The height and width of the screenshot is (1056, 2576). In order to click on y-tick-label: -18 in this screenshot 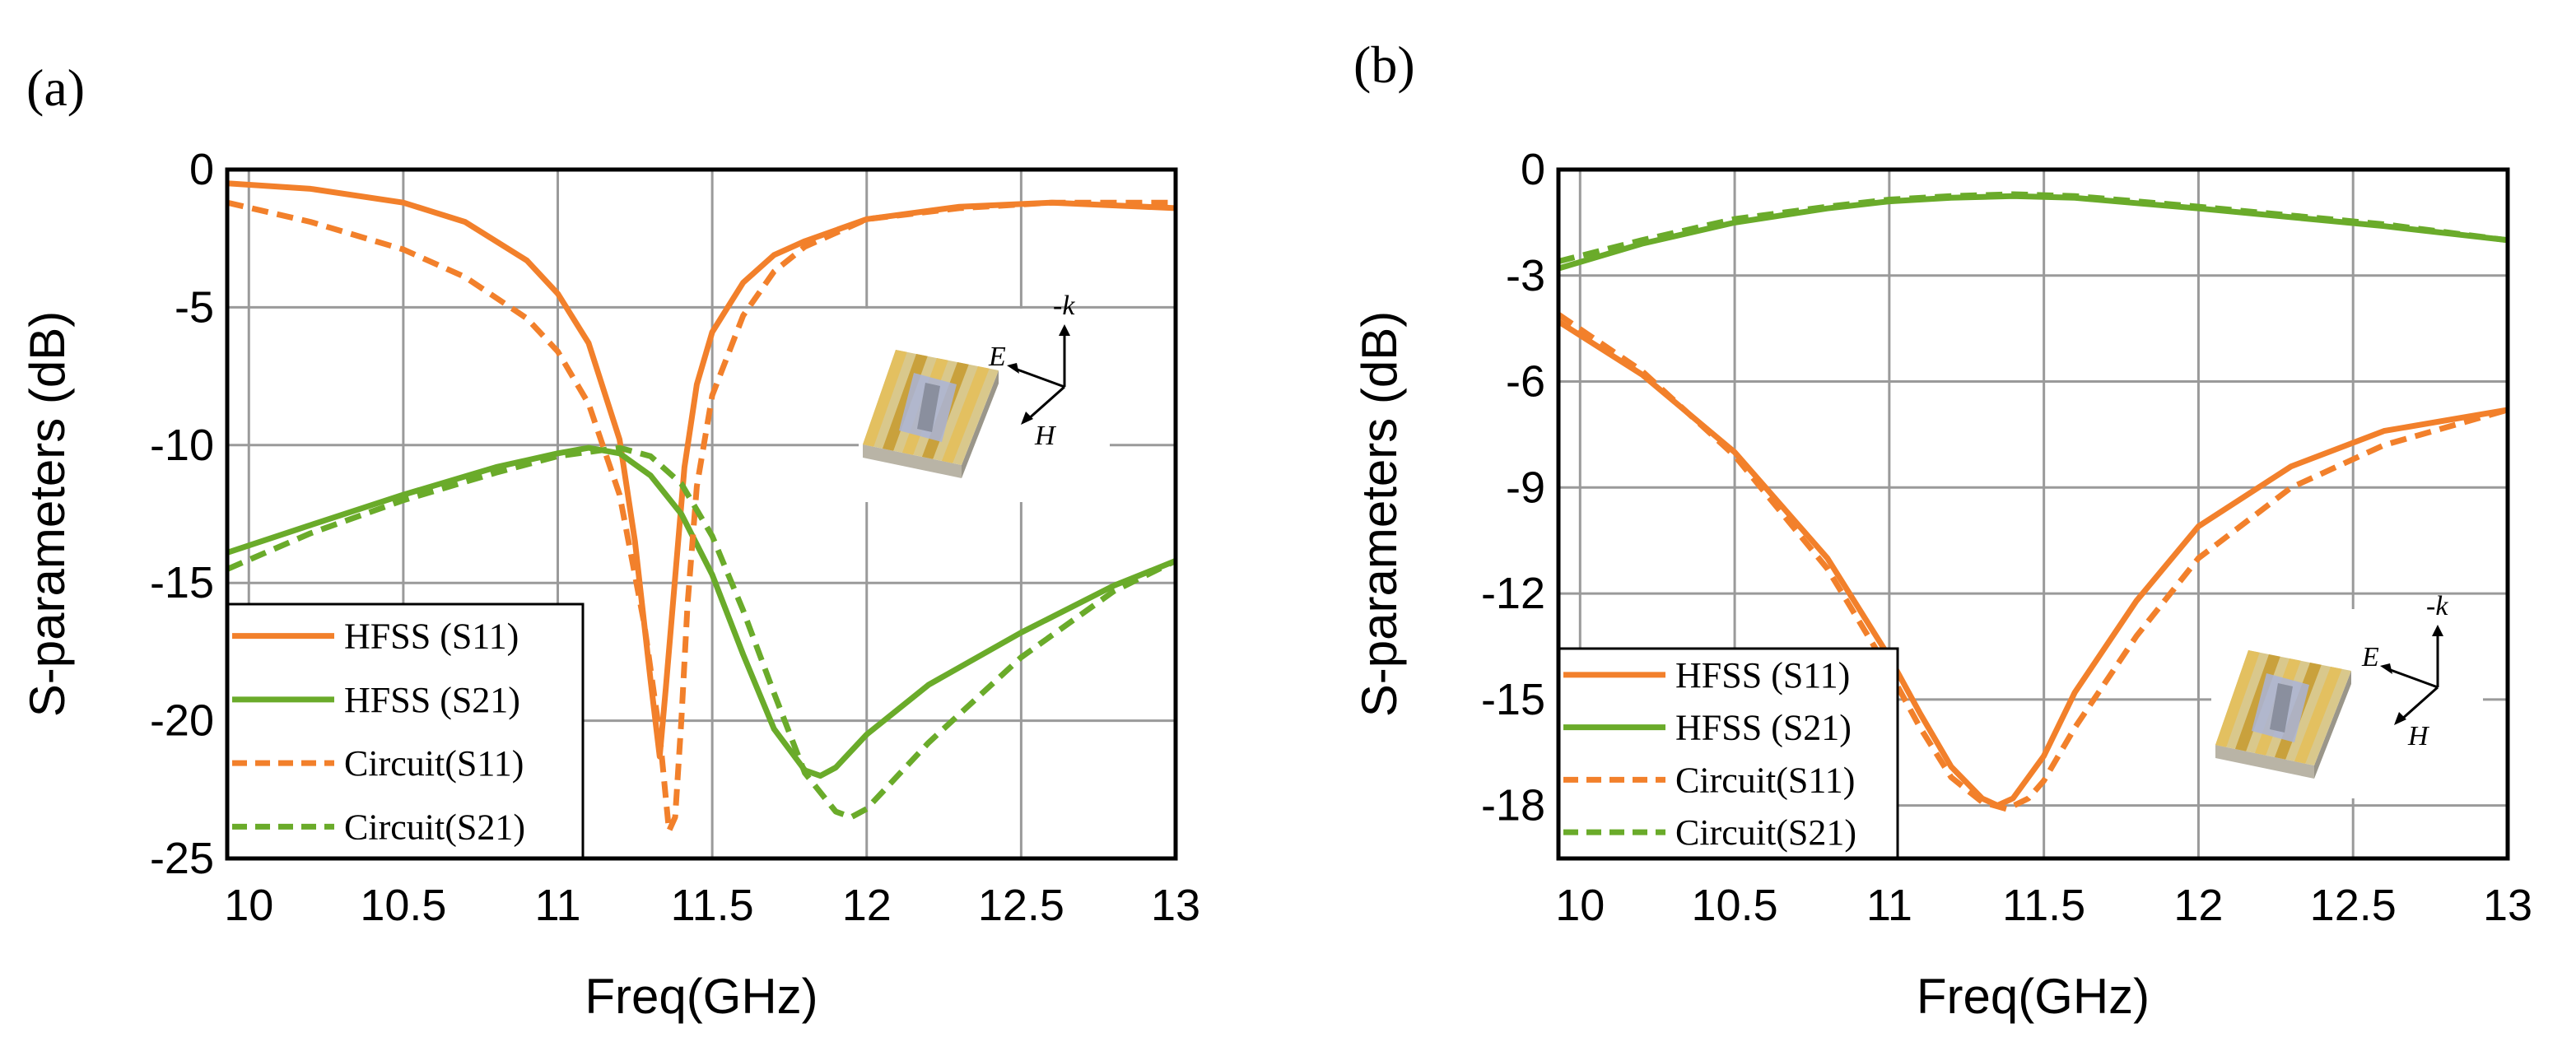, I will do `click(1513, 805)`.